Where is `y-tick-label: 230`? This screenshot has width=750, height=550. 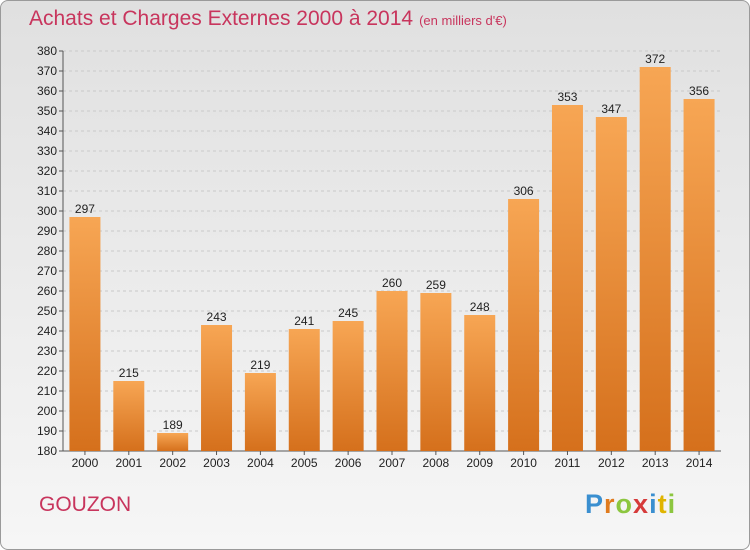 y-tick-label: 230 is located at coordinates (47, 351).